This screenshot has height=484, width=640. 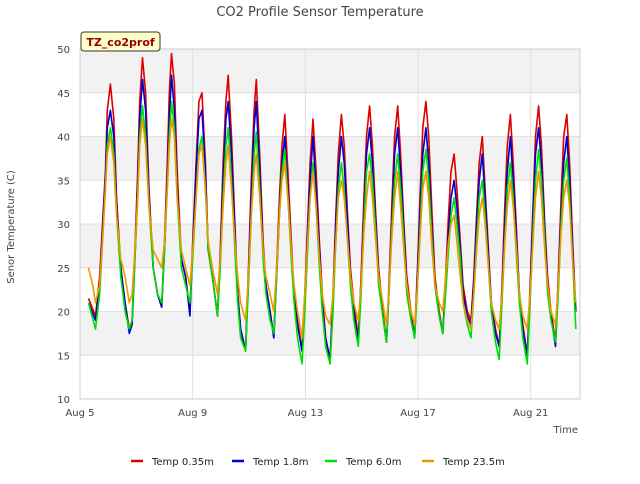 I want to click on x-axis-ticks: Aug 5 Aug 9 Aug 13 Aug 17 Aug 21, so click(x=306, y=413).